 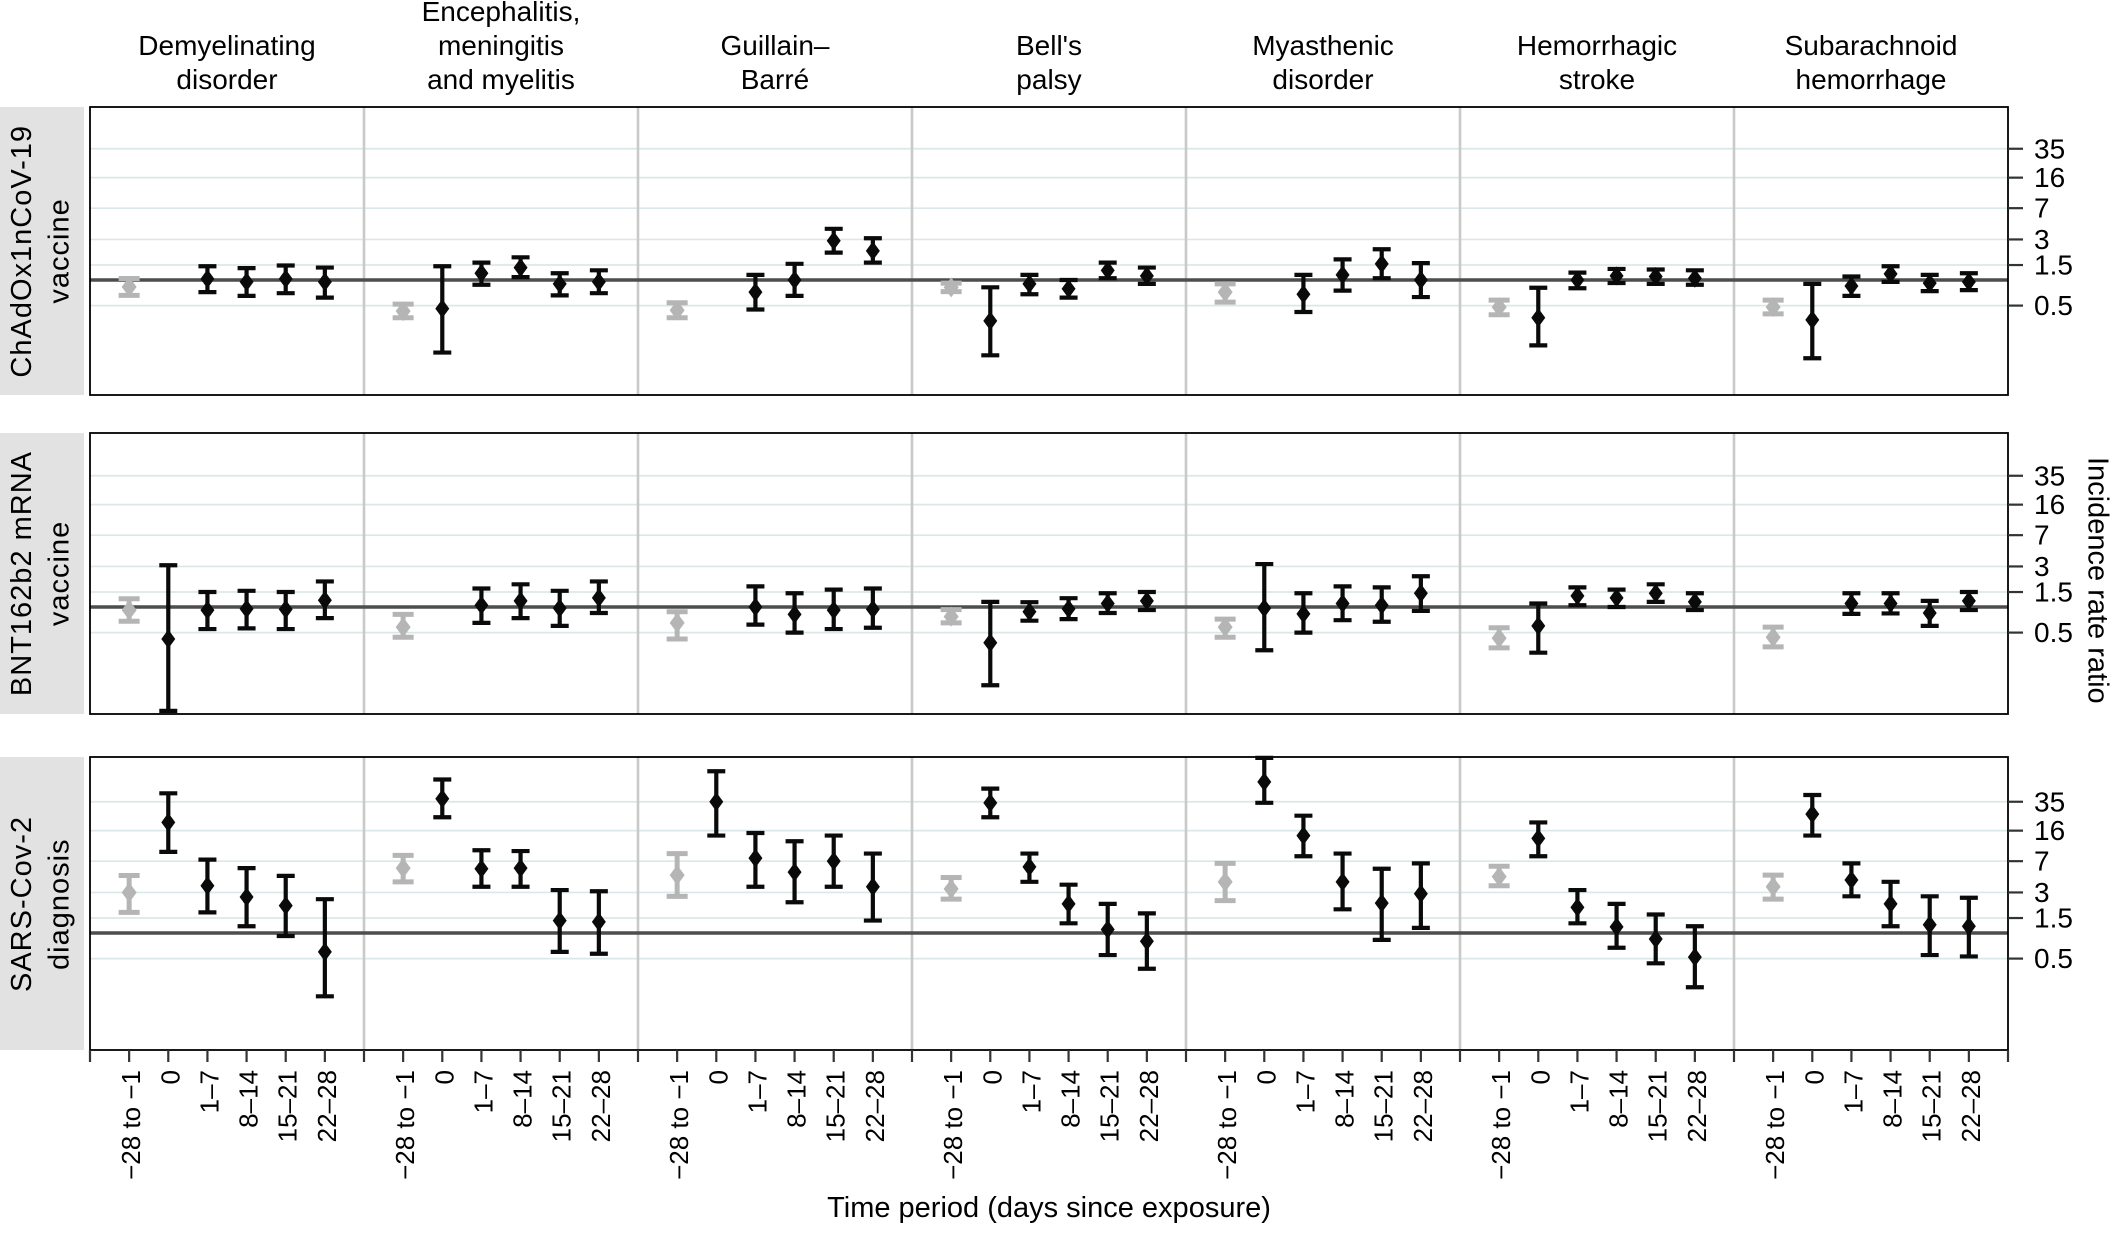 I want to click on column-header-bells-palsy: Bell's palsy, so click(x=1049, y=62).